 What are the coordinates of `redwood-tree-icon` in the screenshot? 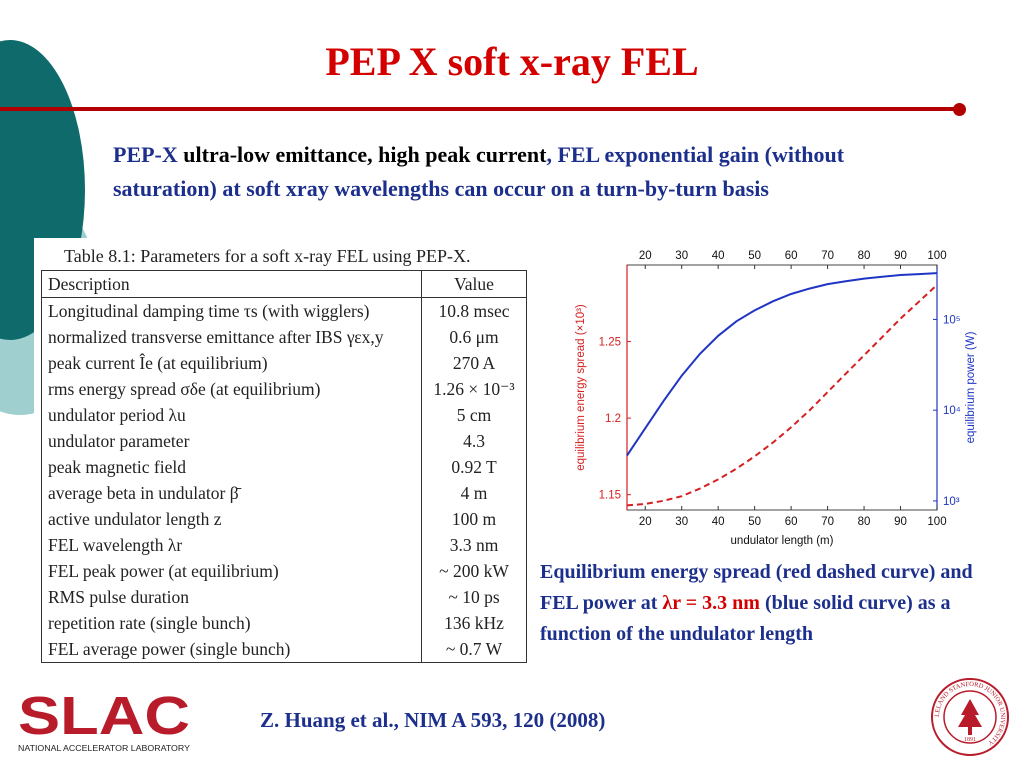 It's located at (970, 717).